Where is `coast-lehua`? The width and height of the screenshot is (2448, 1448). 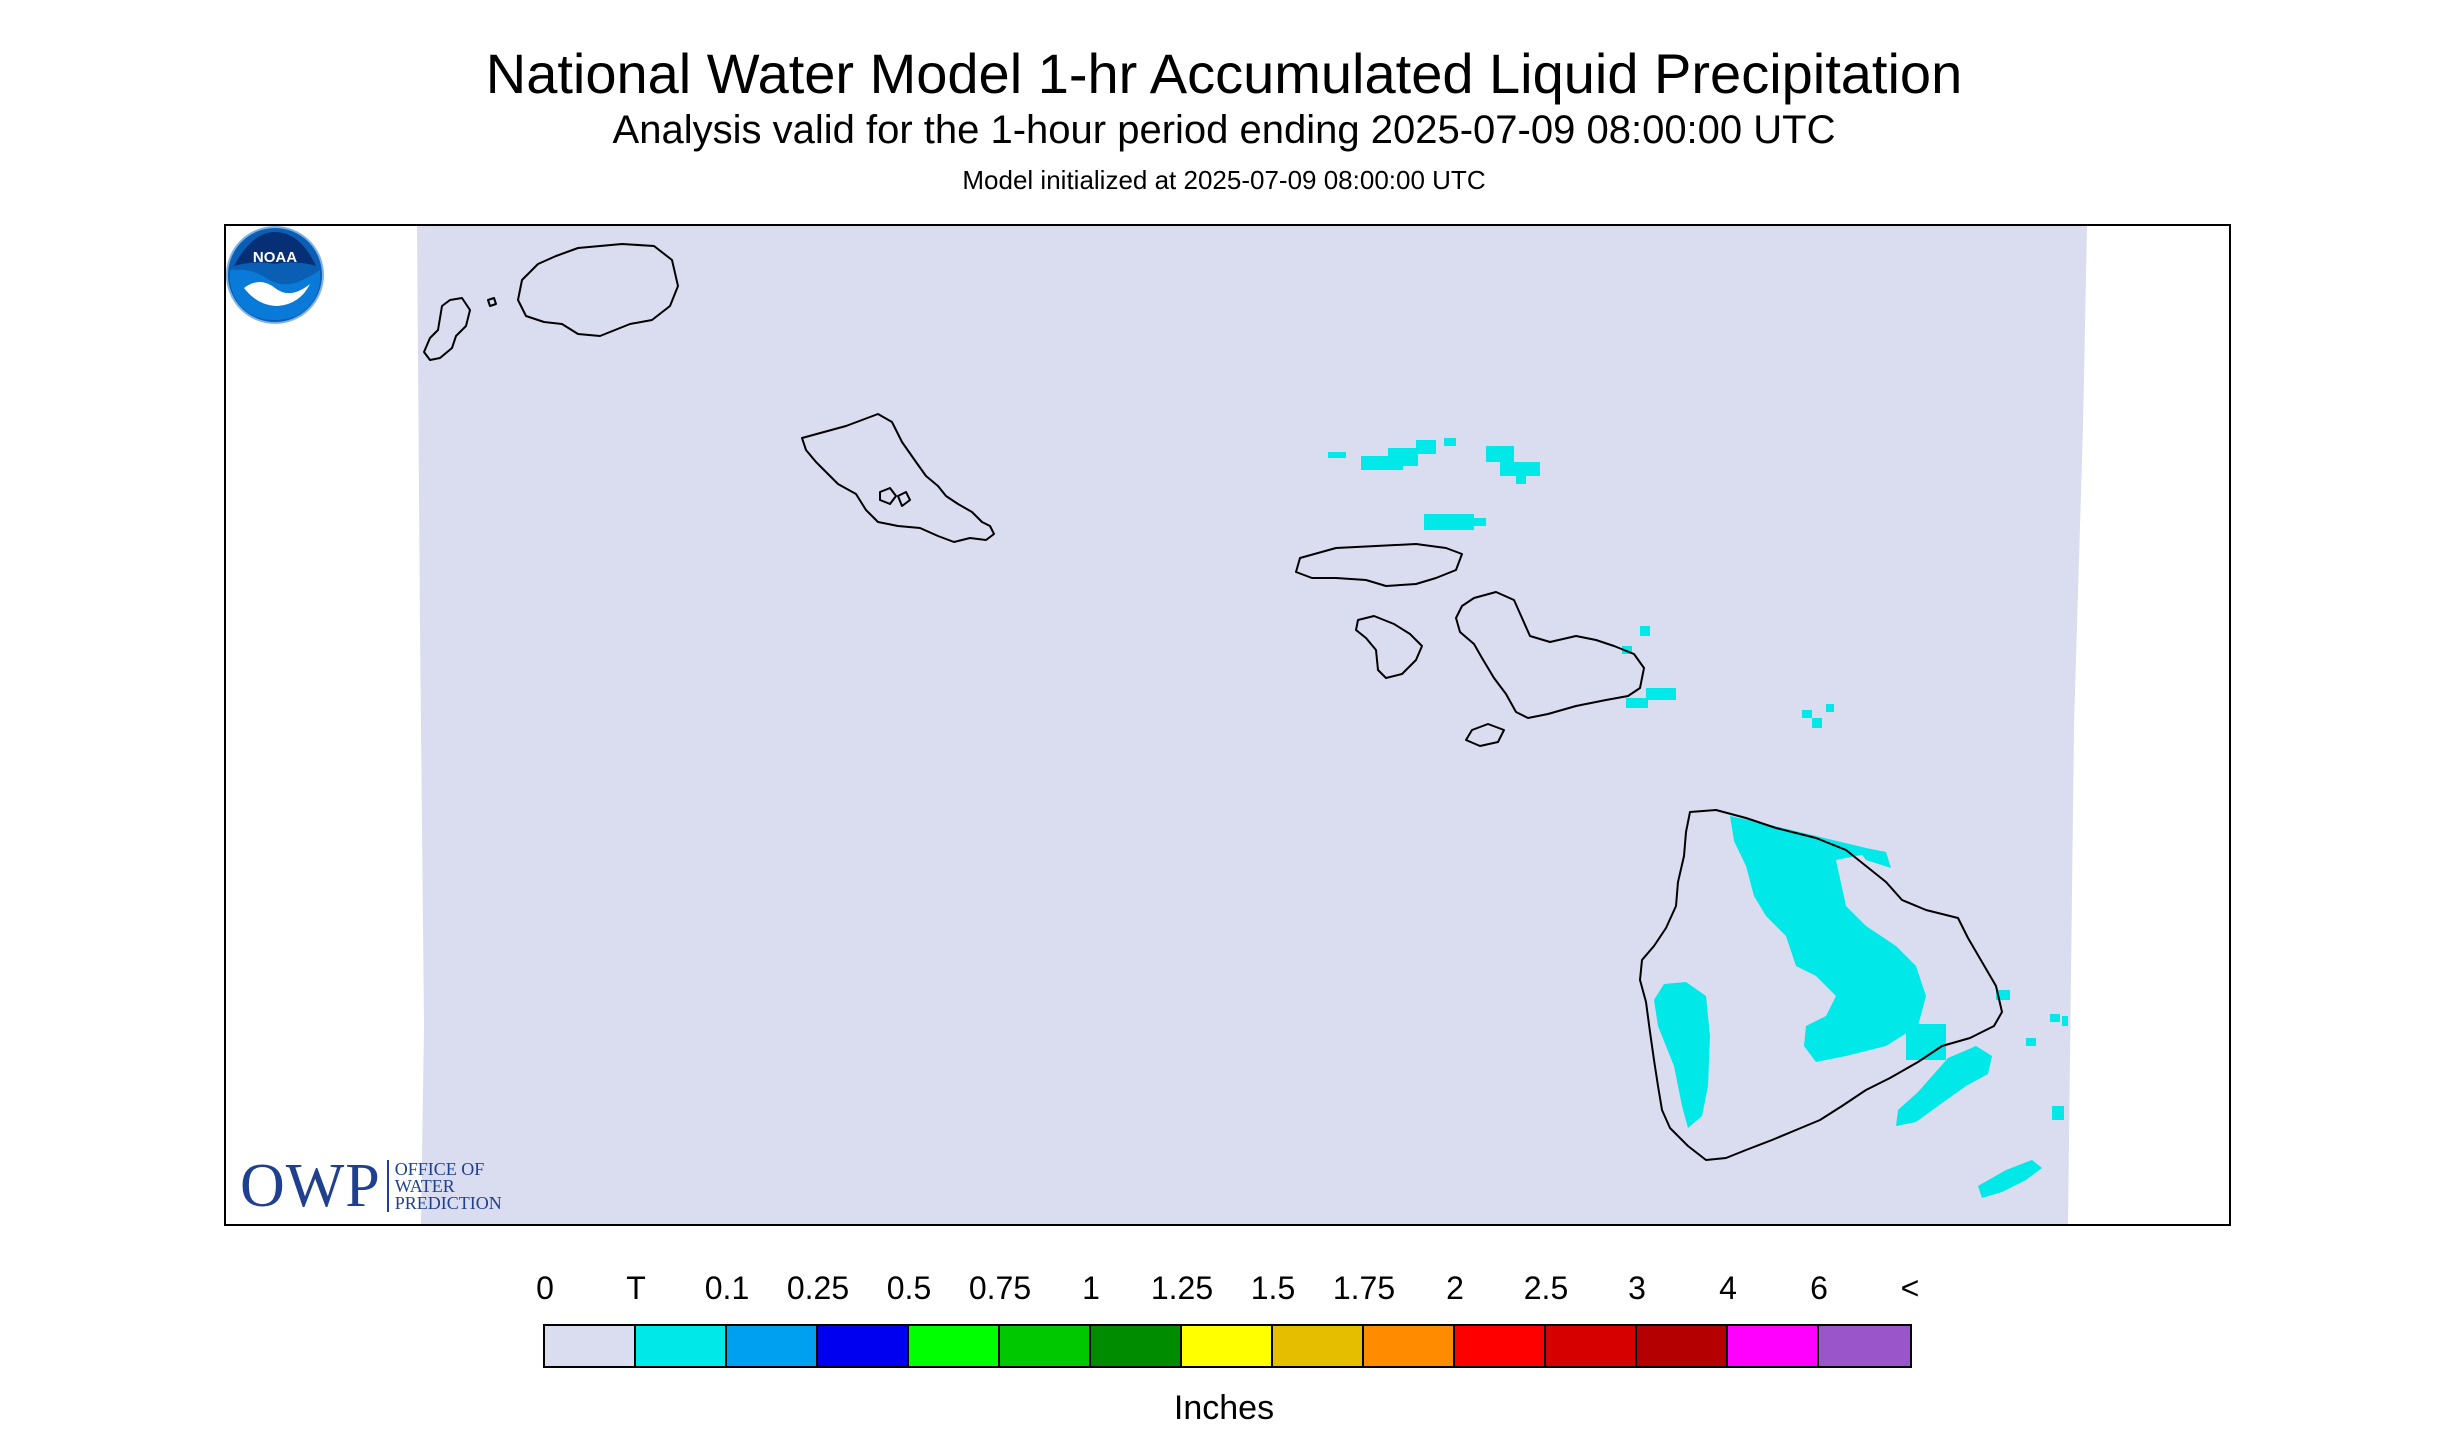
coast-lehua is located at coordinates (492, 302).